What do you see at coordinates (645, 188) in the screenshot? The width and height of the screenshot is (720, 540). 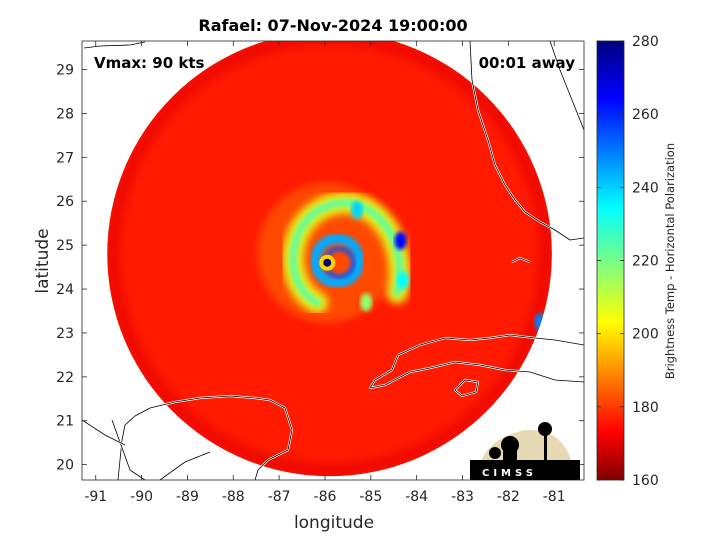 I see `colorbar-tick-label: 240` at bounding box center [645, 188].